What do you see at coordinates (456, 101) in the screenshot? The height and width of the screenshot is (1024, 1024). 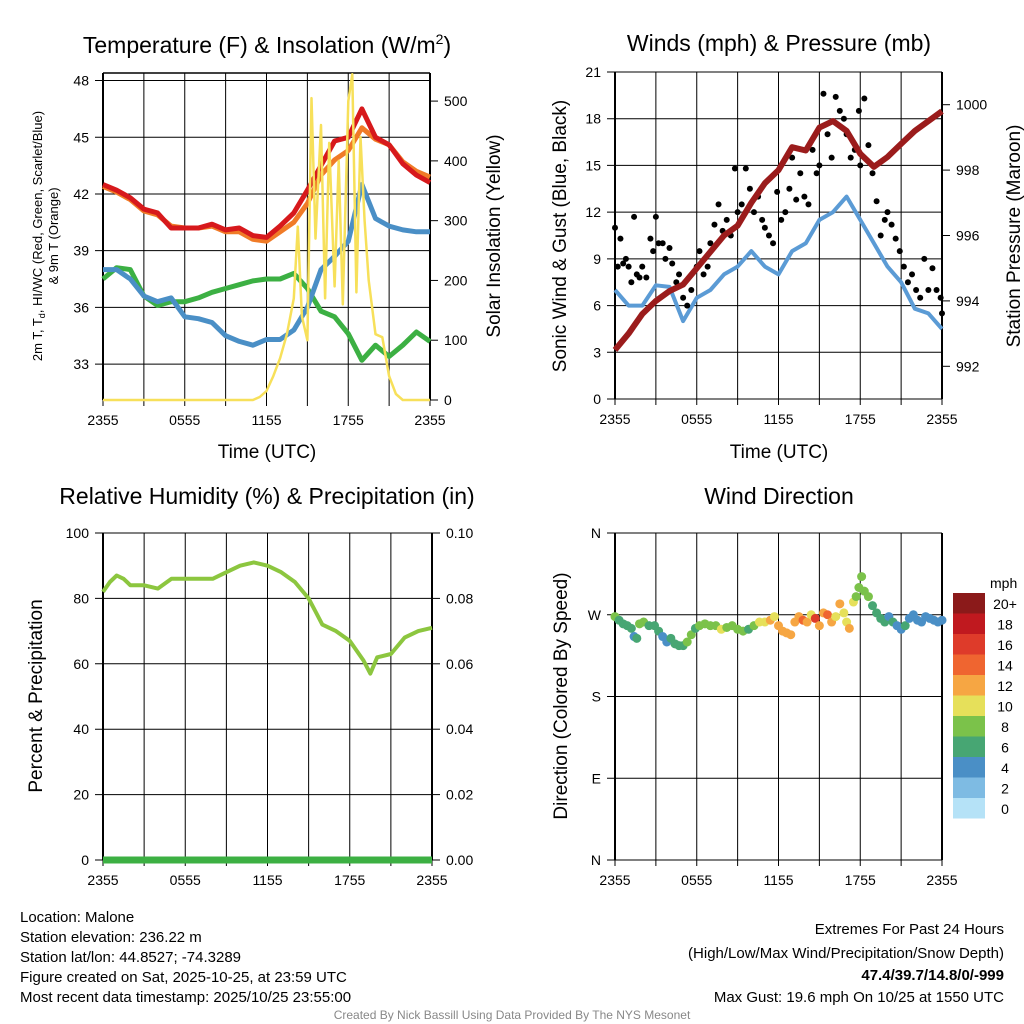 I see `solar-y2tick-label: 500` at bounding box center [456, 101].